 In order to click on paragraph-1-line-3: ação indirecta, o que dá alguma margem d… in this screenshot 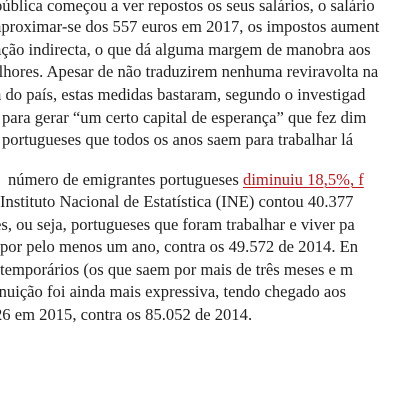, I will do `click(185, 49)`.